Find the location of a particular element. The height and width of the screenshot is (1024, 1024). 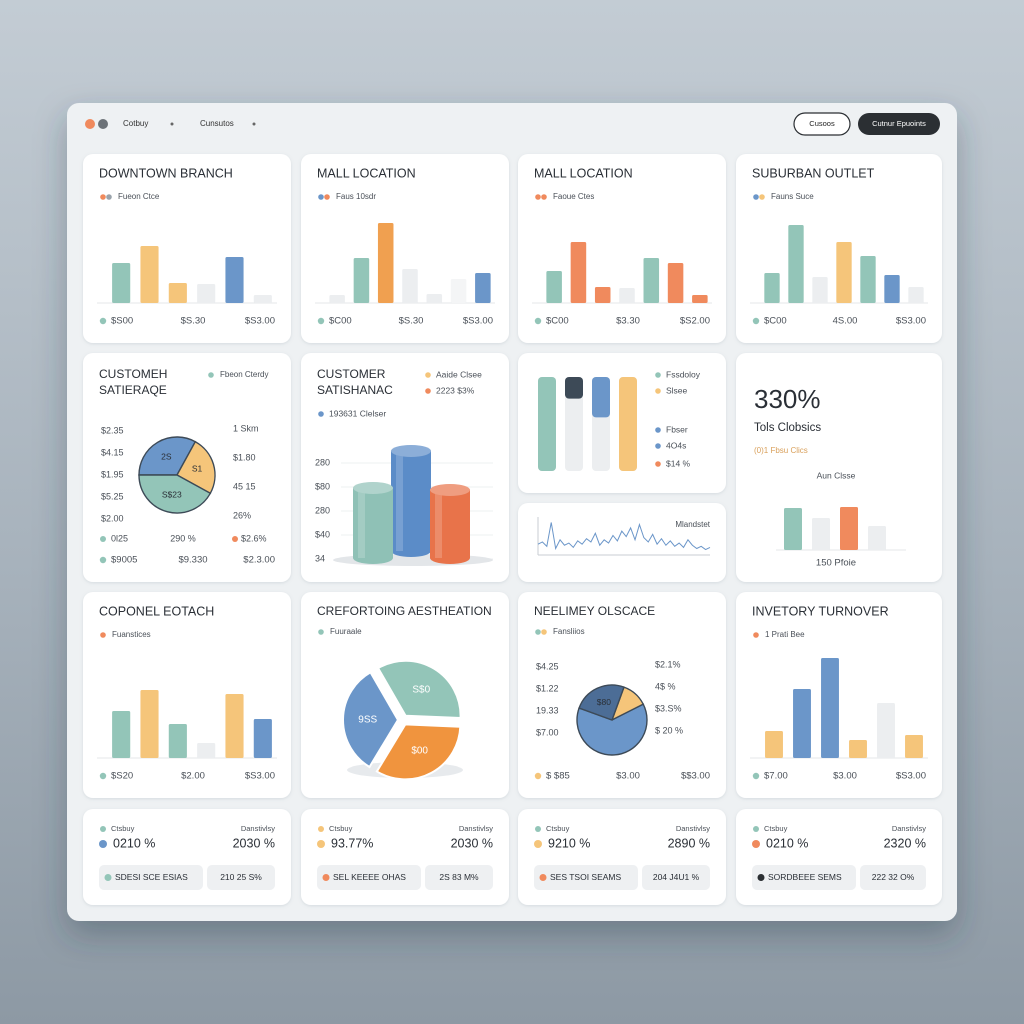

stat-value: 2030 % is located at coordinates (254, 843).